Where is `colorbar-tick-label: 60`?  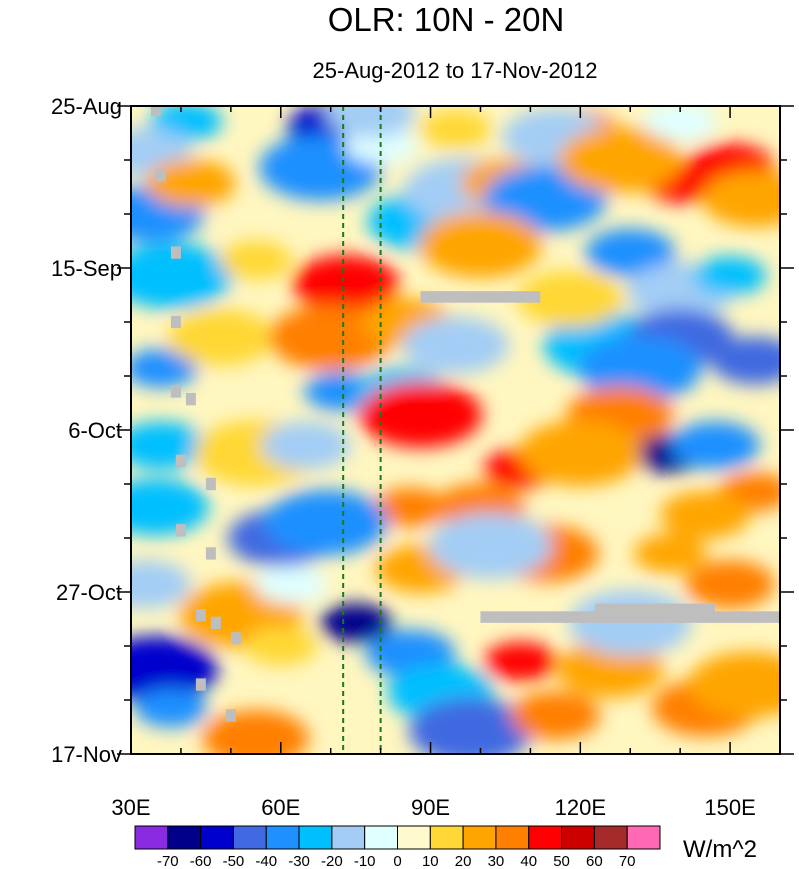
colorbar-tick-label: 60 is located at coordinates (594, 861).